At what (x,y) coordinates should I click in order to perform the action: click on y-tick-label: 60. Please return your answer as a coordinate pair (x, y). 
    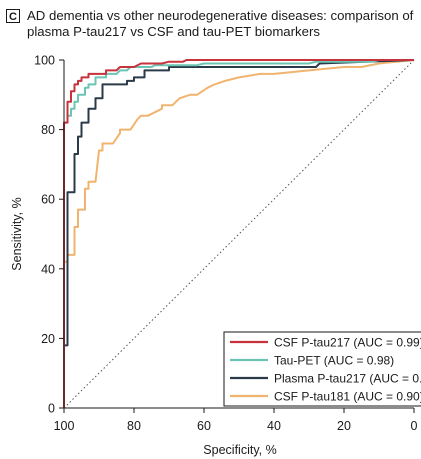
    Looking at the image, I should click on (48, 200).